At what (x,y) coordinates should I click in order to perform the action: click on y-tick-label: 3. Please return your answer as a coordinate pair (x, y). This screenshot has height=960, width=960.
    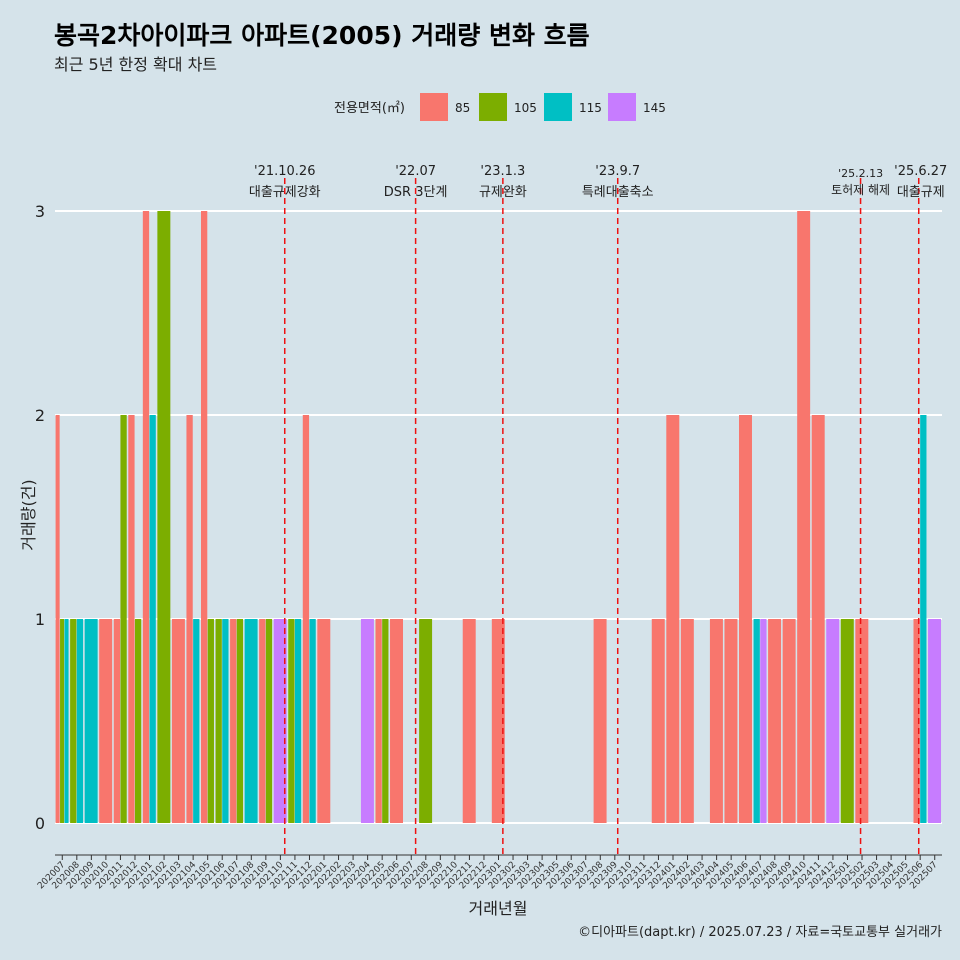
    Looking at the image, I should click on (40, 211).